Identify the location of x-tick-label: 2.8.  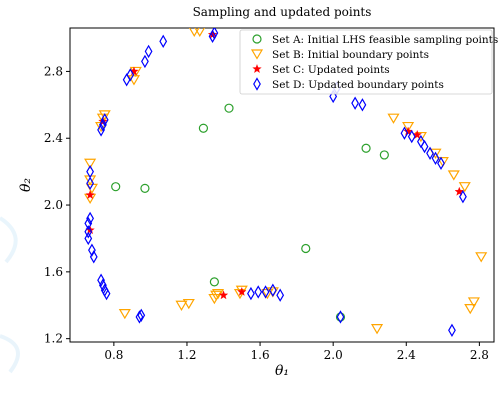
(479, 355).